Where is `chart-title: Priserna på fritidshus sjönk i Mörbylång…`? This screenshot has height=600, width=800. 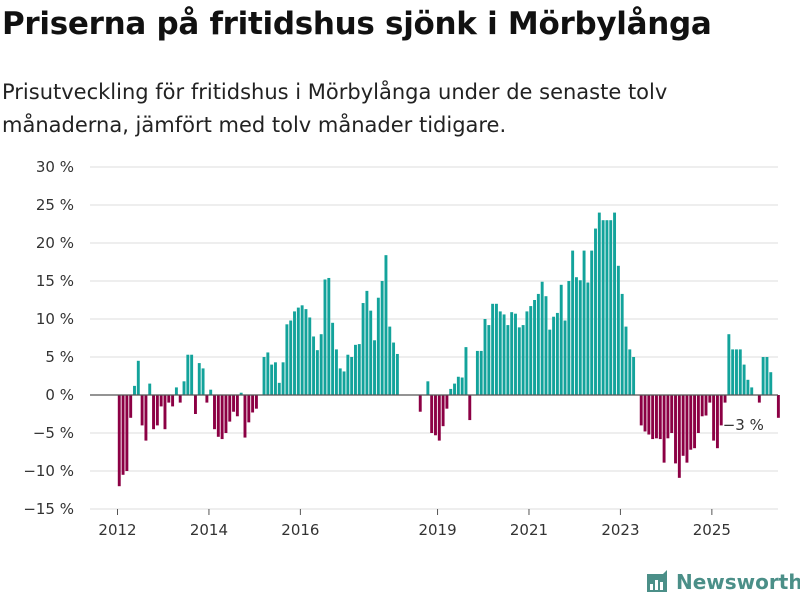
chart-title: Priserna på fritidshus sjönk i Mörbylång… is located at coordinates (357, 24).